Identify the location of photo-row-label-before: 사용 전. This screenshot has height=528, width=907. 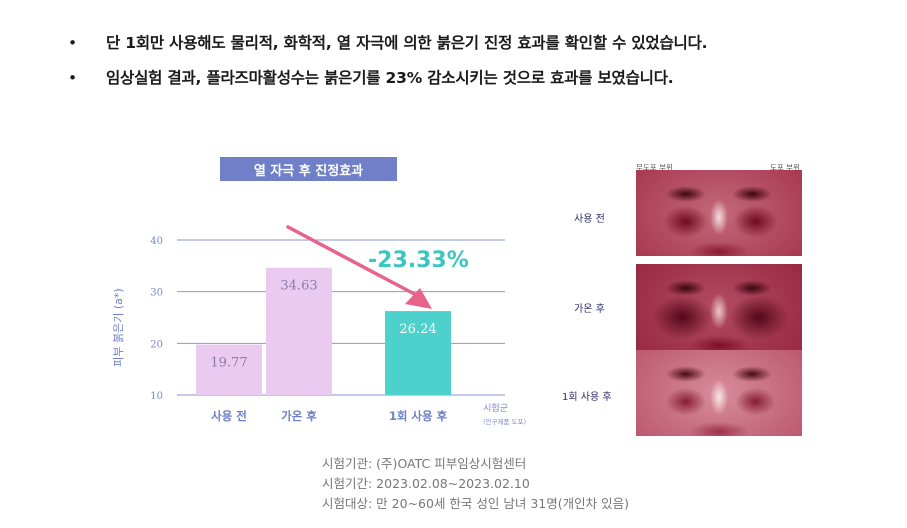
(589, 219).